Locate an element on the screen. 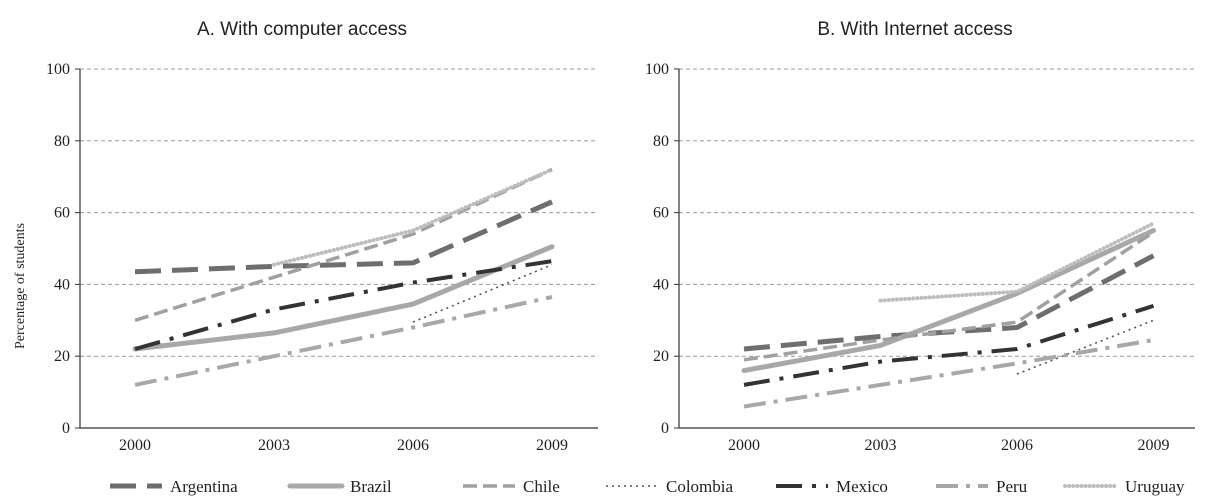 This screenshot has height=502, width=1207. panel-a-x-tick-label: 2000 is located at coordinates (135, 445).